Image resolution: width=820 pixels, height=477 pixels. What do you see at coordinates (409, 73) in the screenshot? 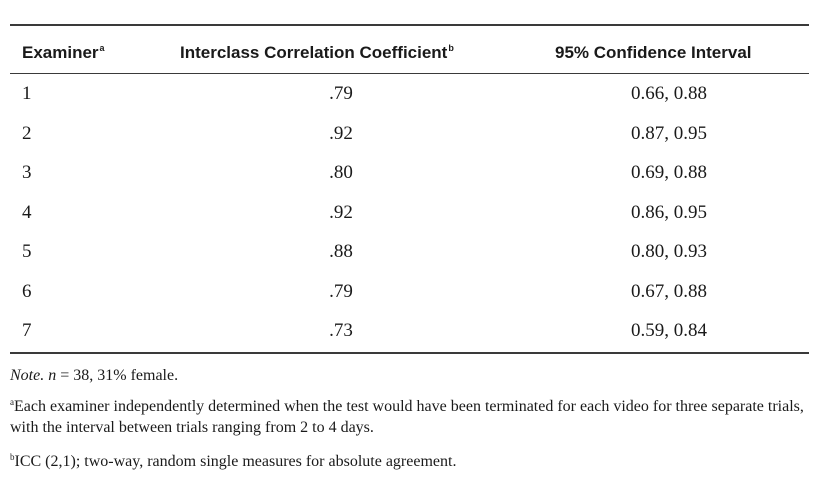
I see `table-header-rule` at bounding box center [409, 73].